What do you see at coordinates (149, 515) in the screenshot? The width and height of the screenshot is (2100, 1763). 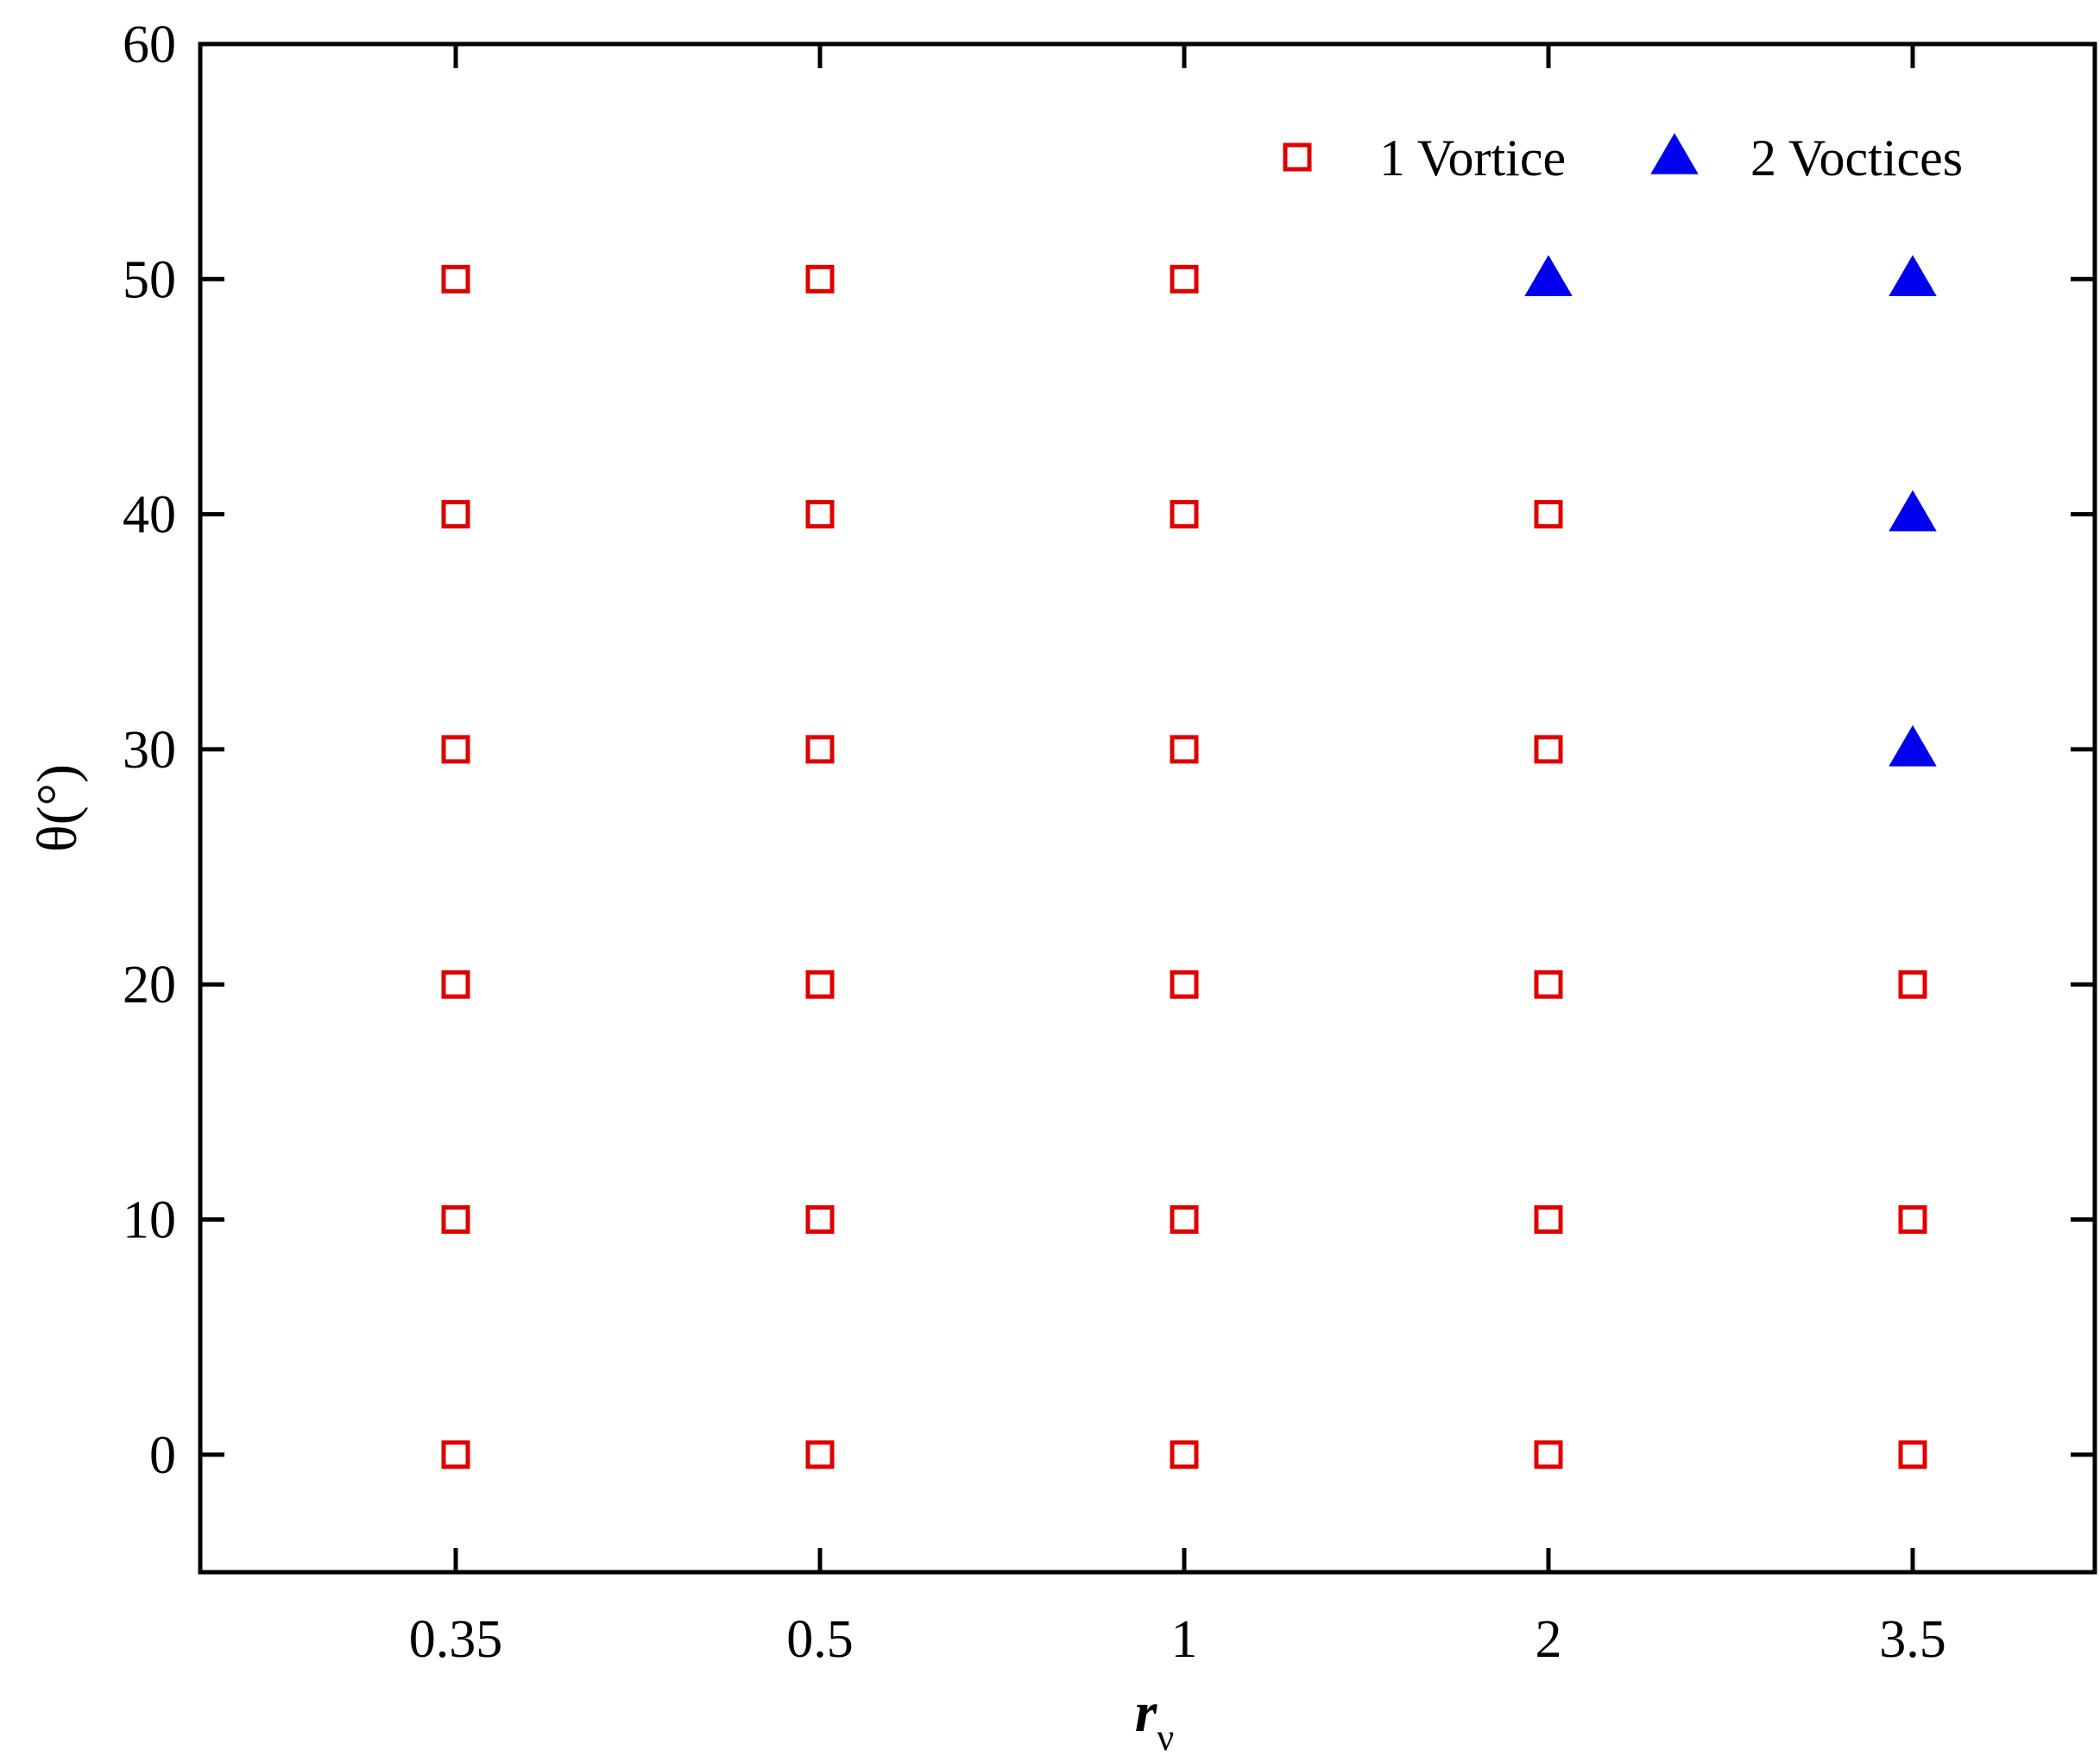 I see `y-tick-label: 40` at bounding box center [149, 515].